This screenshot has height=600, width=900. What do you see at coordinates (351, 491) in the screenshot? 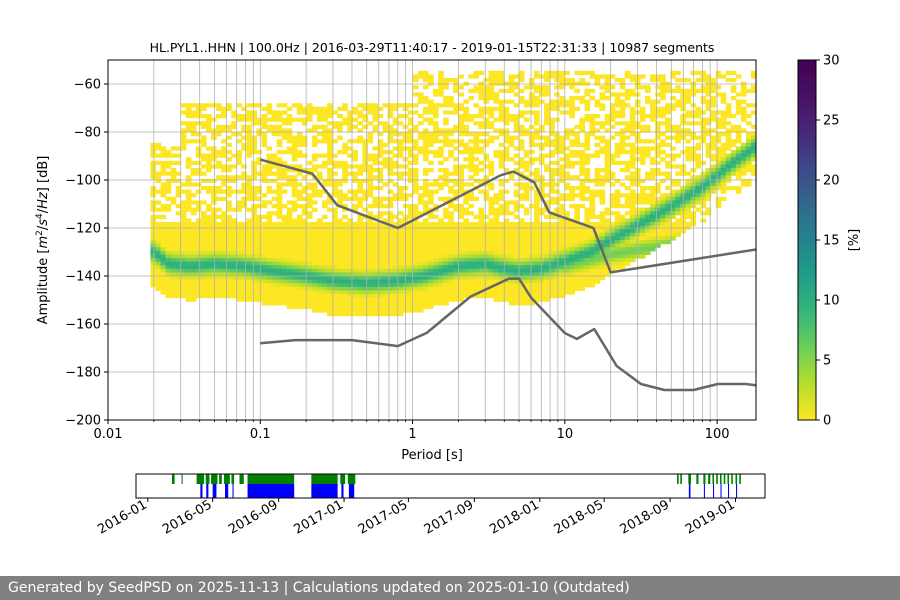
I see `availability-bar-blue` at bounding box center [351, 491].